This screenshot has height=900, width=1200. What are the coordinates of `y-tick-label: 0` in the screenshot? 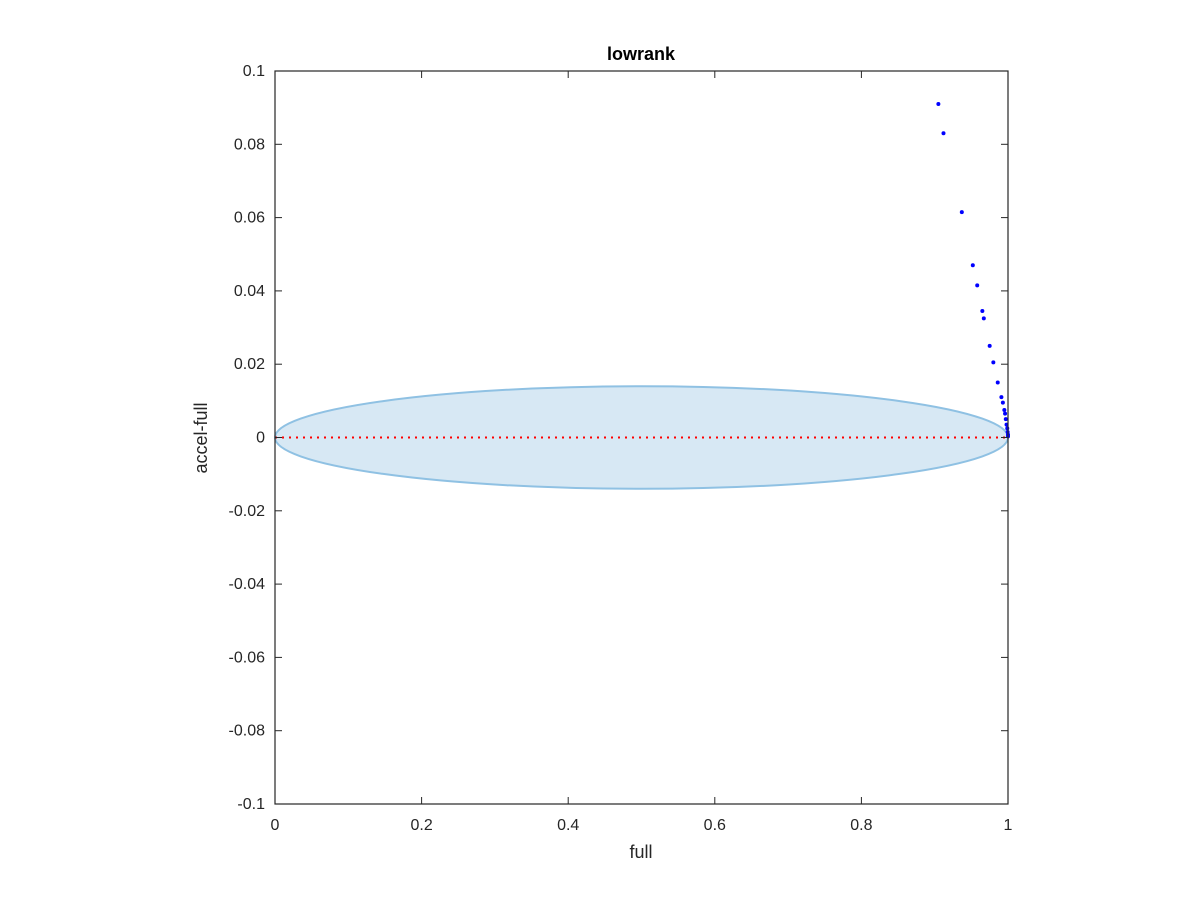 It's located at (260, 438).